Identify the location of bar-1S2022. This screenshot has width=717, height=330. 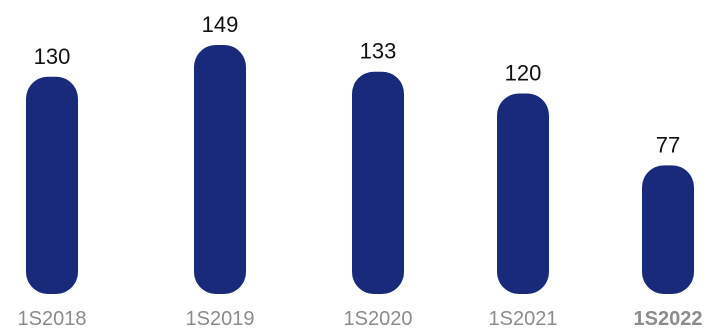
(668, 229).